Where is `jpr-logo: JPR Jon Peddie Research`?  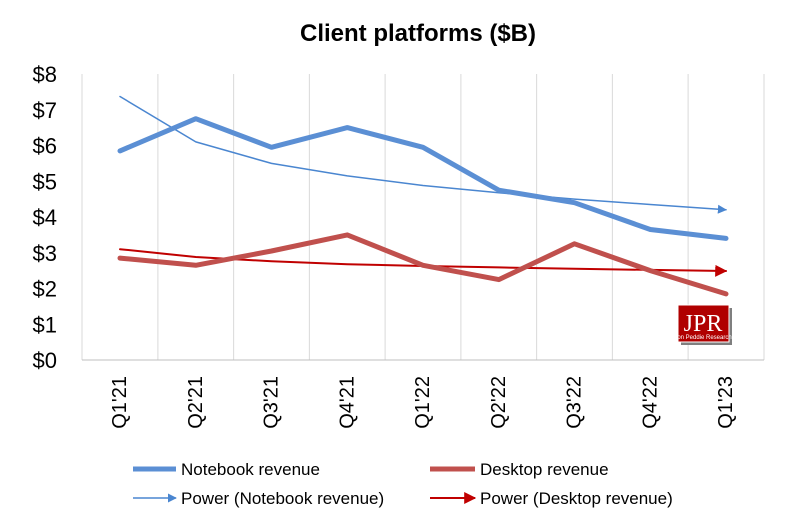
jpr-logo: JPR Jon Peddie Research is located at coordinates (703, 324).